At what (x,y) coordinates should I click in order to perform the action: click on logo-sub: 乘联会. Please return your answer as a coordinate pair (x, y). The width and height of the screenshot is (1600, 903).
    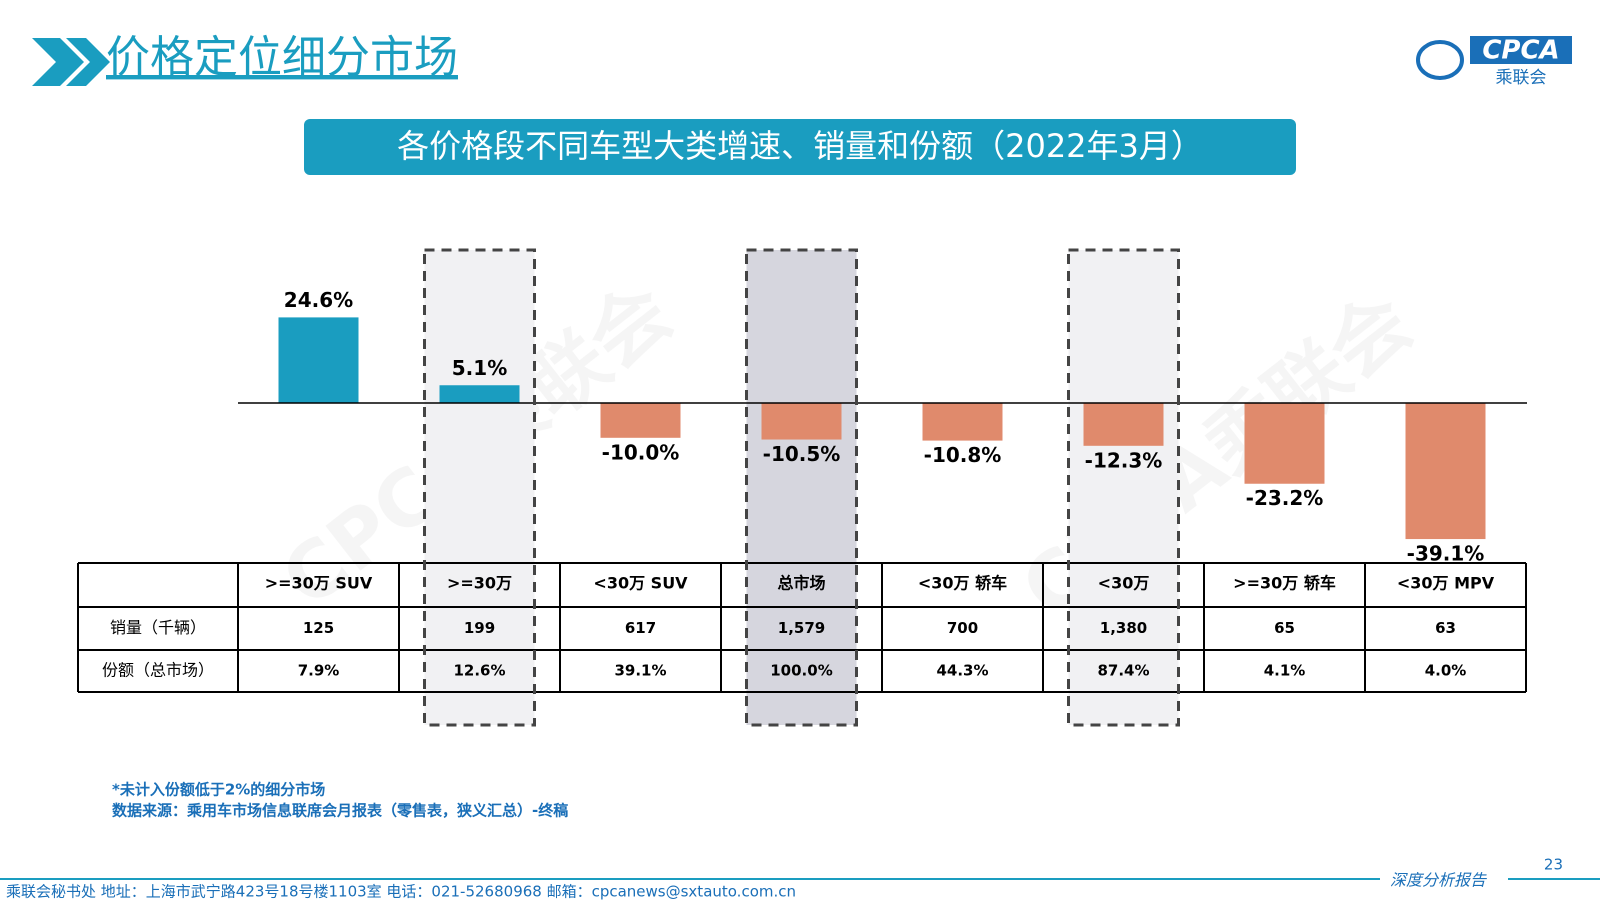
    Looking at the image, I should click on (1521, 78).